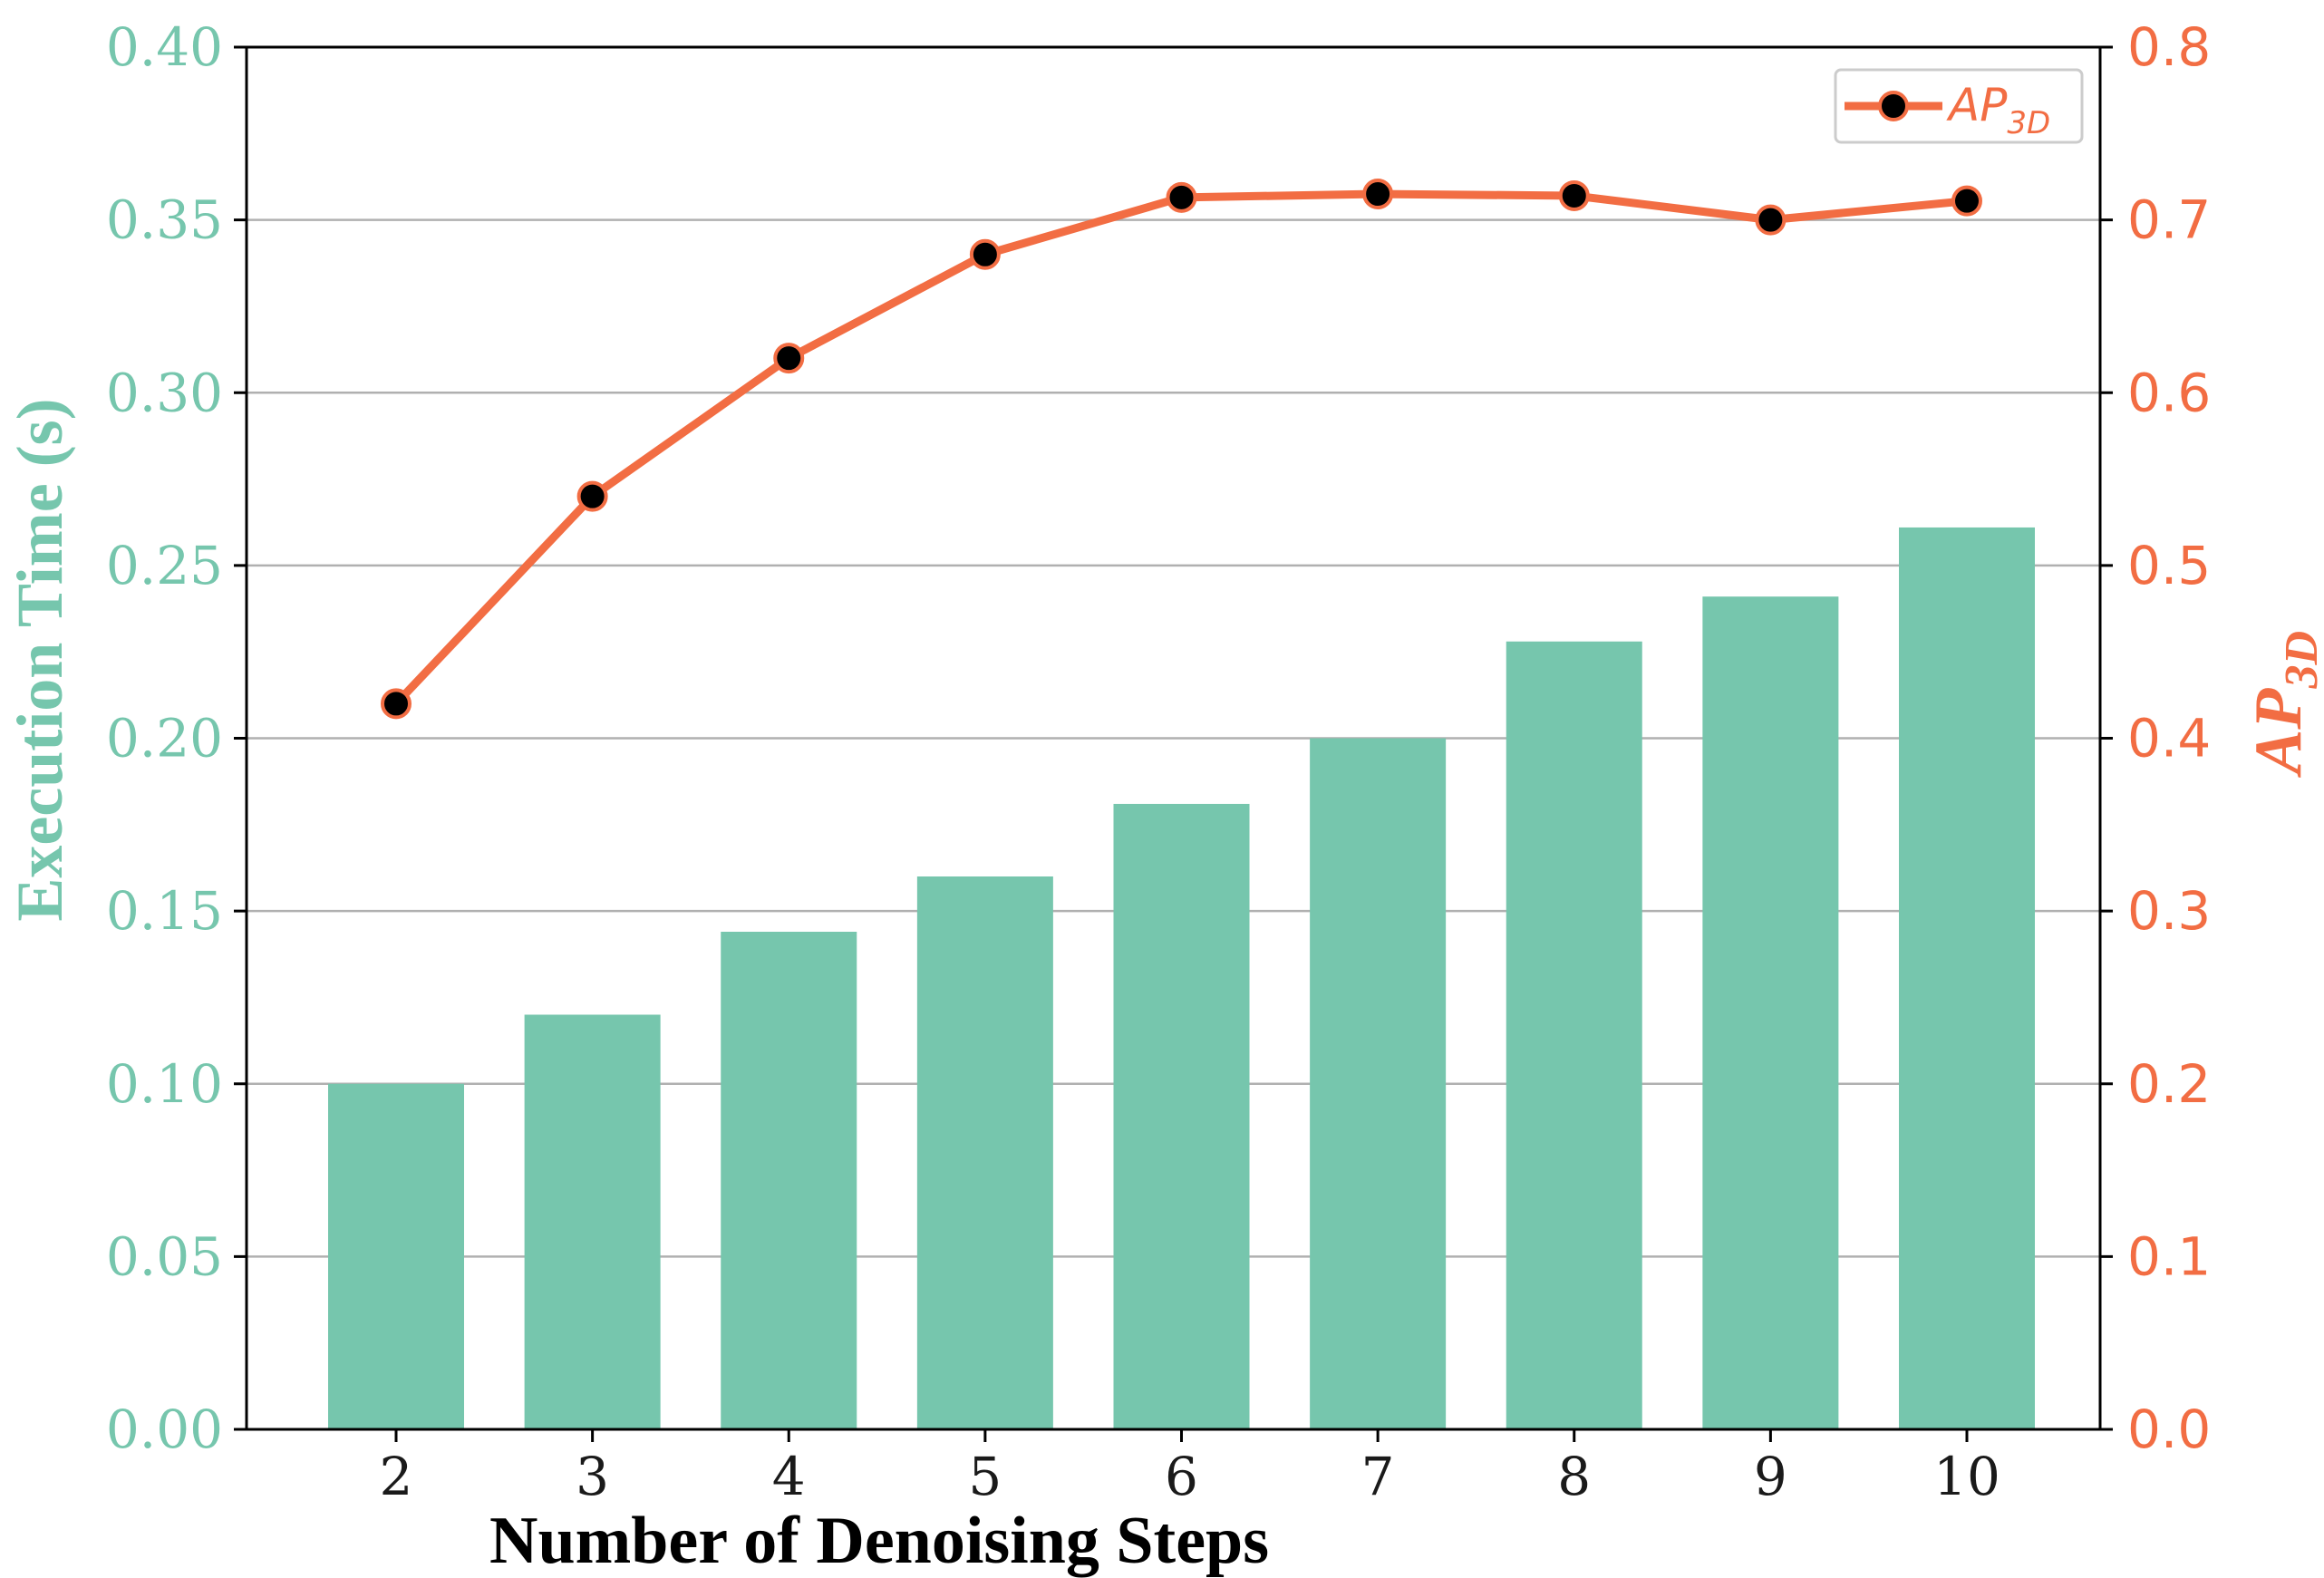  Describe the element at coordinates (2169, 1256) in the screenshot. I see `right-tick-label: 0.1` at that location.